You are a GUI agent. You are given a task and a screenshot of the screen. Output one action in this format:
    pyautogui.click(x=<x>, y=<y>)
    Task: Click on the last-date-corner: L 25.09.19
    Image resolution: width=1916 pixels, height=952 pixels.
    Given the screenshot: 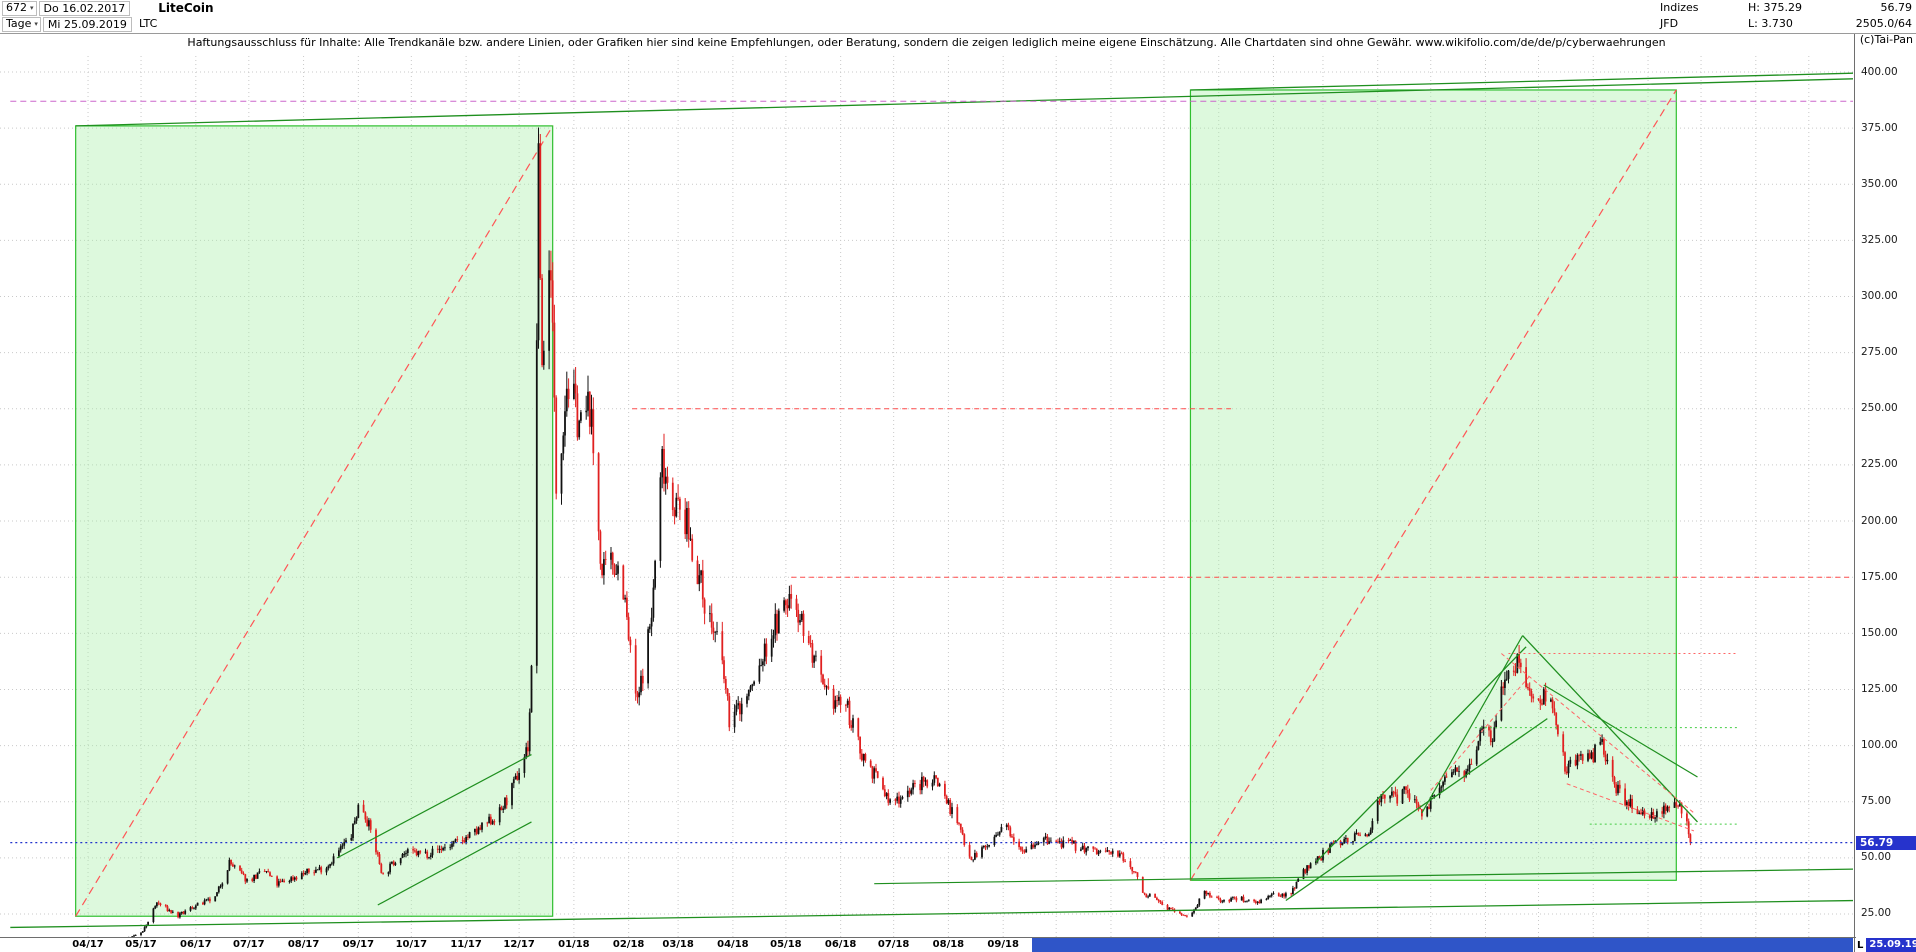 What is the action you would take?
    pyautogui.click(x=1886, y=945)
    